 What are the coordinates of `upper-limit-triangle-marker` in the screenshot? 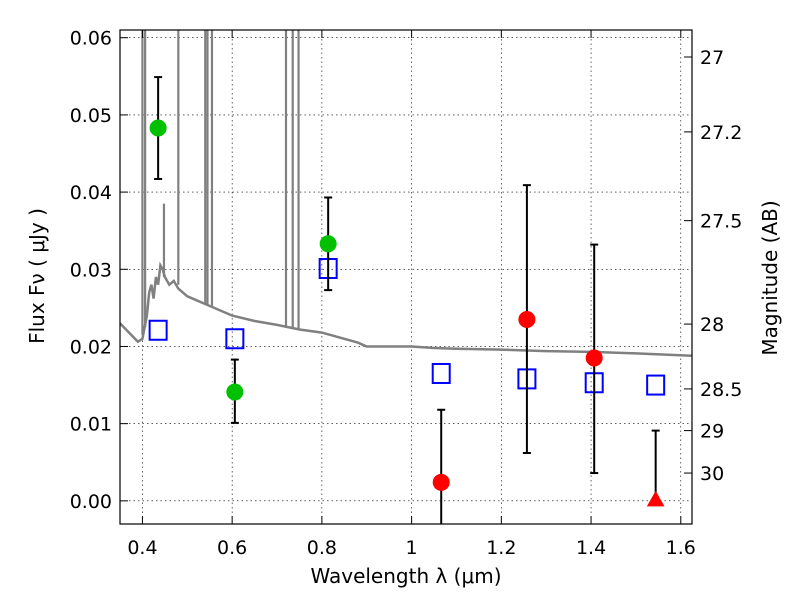 It's located at (655, 498).